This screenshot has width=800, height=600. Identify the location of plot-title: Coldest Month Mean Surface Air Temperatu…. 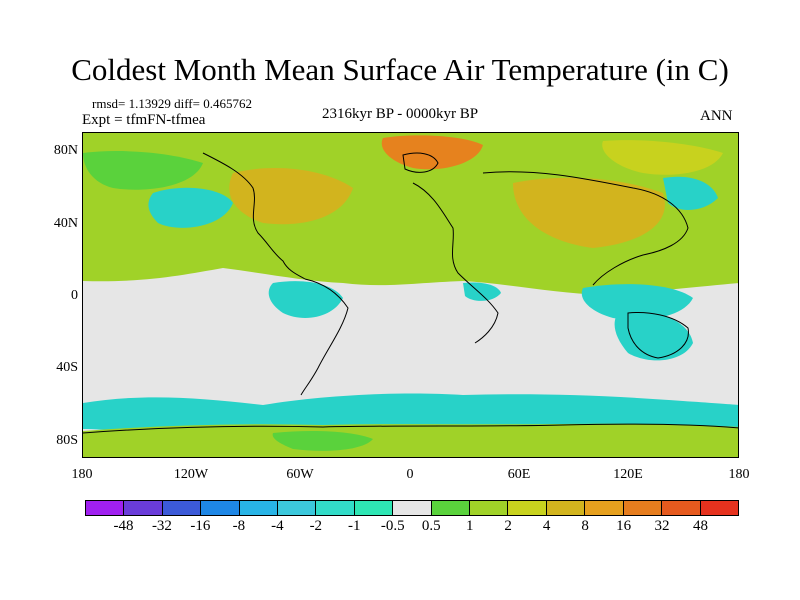
(400, 69).